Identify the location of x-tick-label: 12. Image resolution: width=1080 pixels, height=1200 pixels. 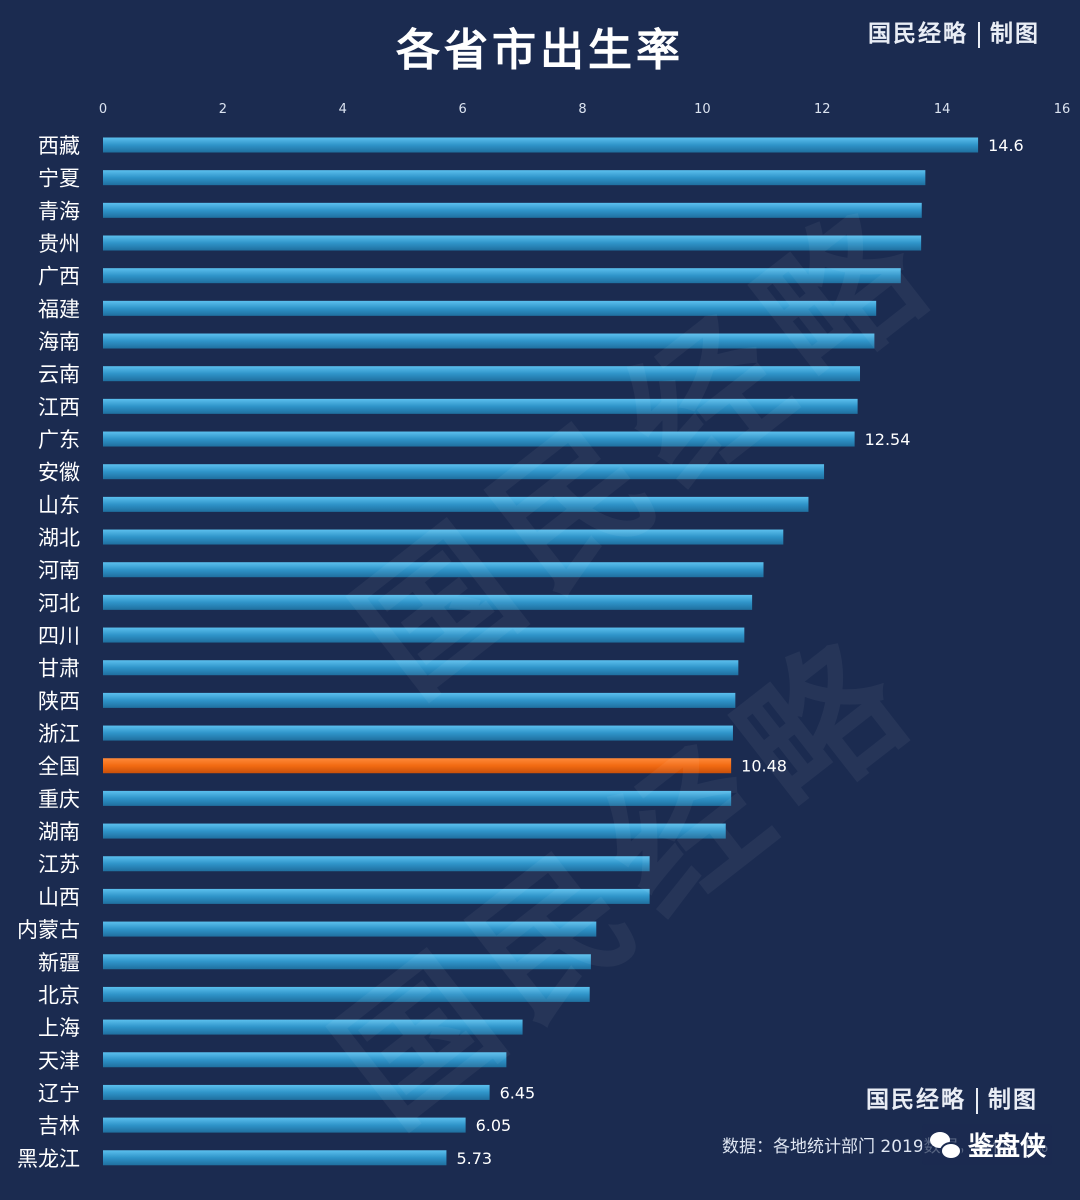
(822, 109).